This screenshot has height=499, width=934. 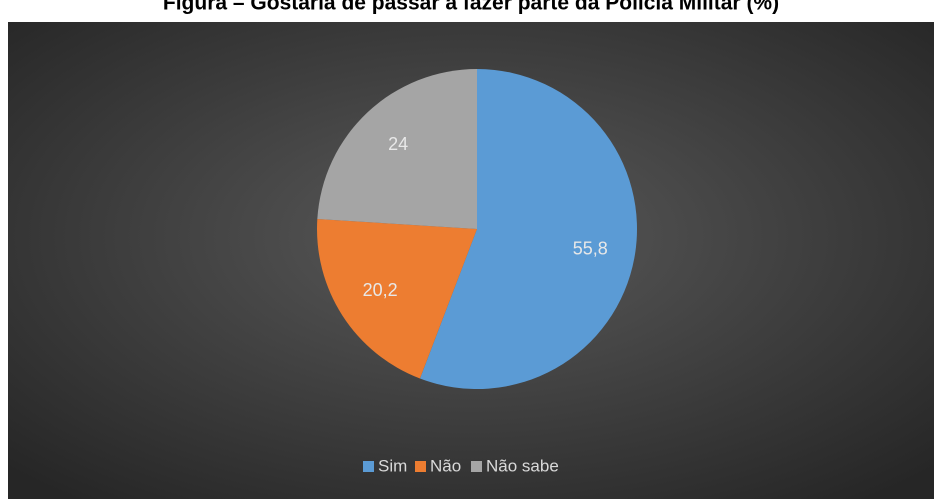 I want to click on legend-label: Sim, so click(x=392, y=465).